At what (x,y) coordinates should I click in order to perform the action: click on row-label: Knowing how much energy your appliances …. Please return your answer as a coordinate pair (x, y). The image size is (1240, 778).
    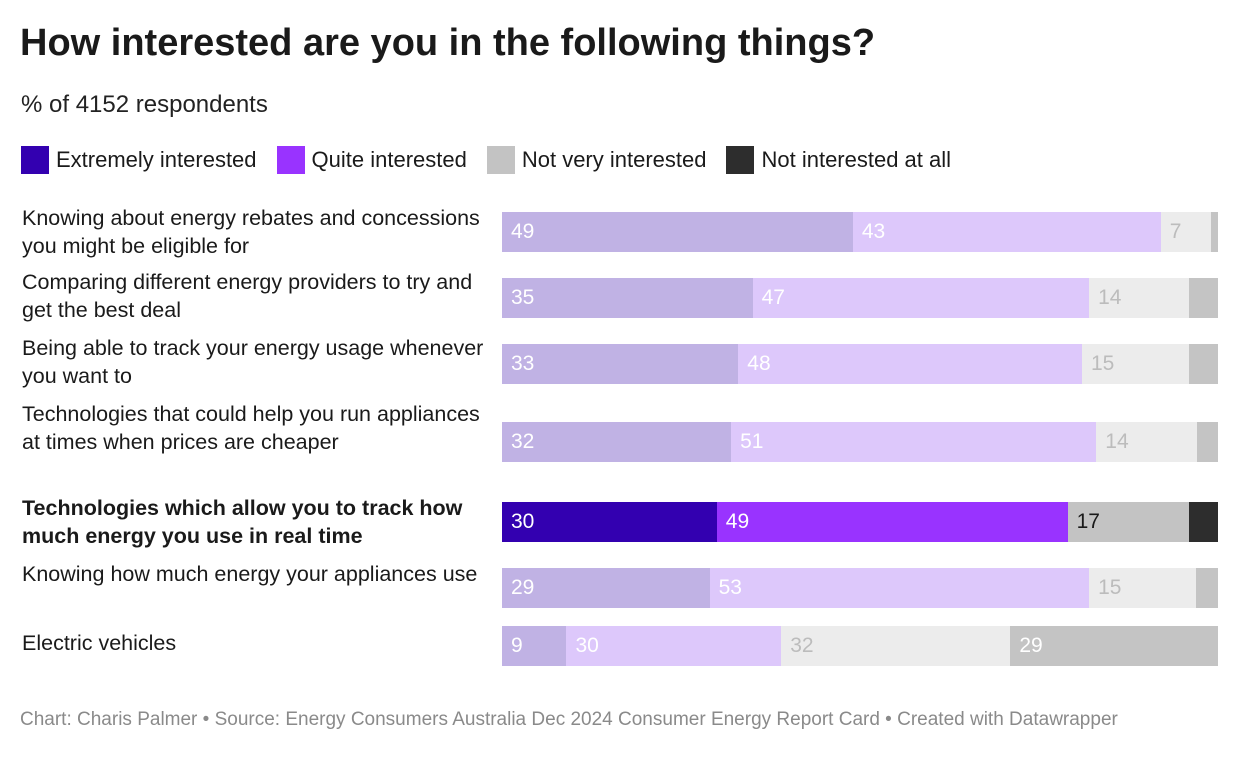
    Looking at the image, I should click on (250, 574).